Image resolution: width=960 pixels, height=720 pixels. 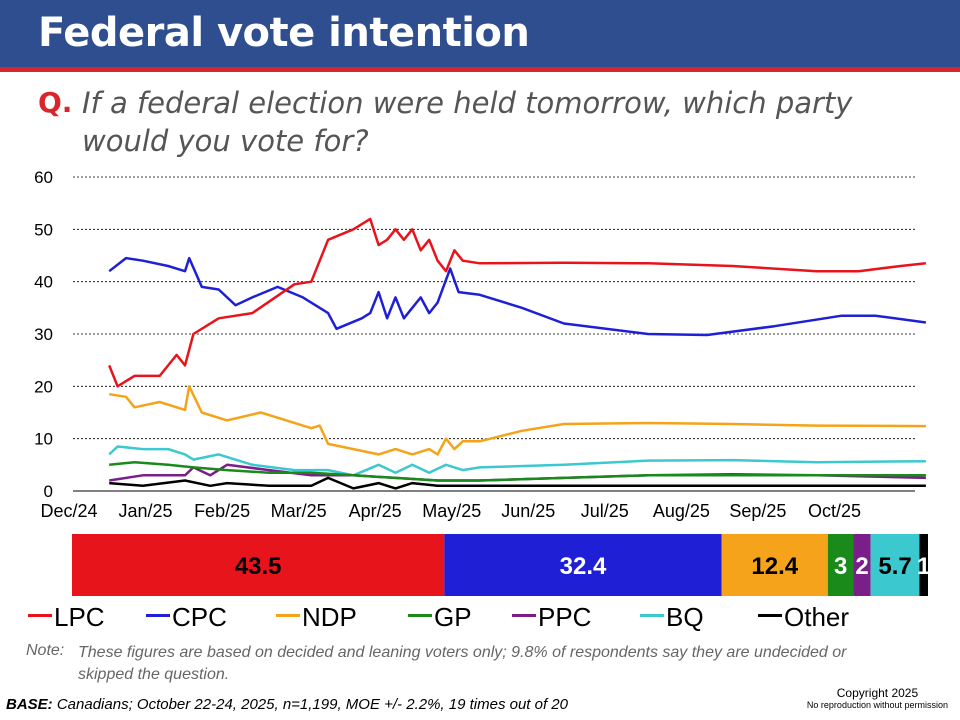 What do you see at coordinates (48, 491) in the screenshot?
I see `y-tick-label: 0` at bounding box center [48, 491].